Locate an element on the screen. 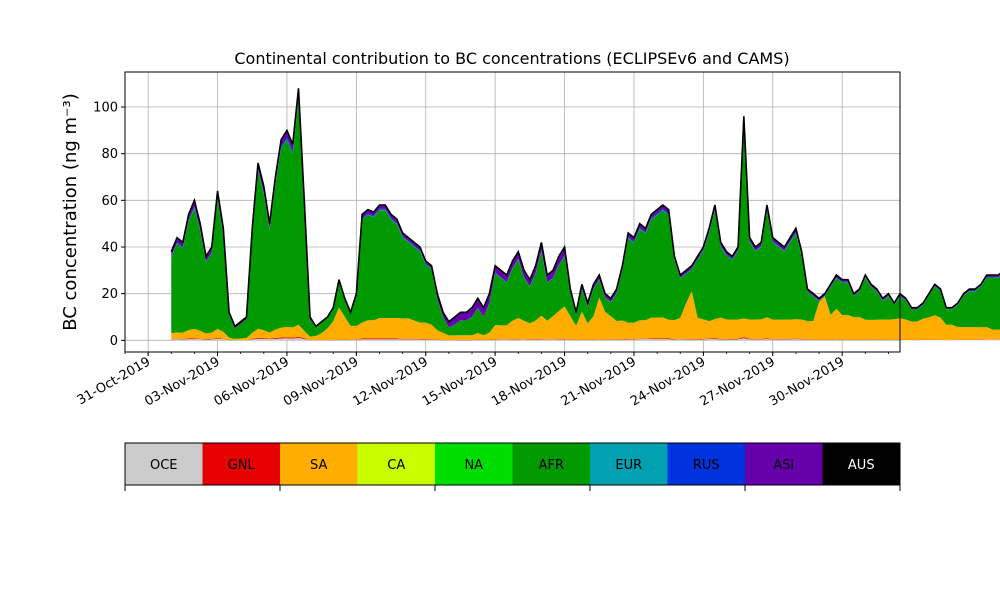 The image size is (1000, 600). x-tick-label: 31-Oct-2019 is located at coordinates (114, 381).